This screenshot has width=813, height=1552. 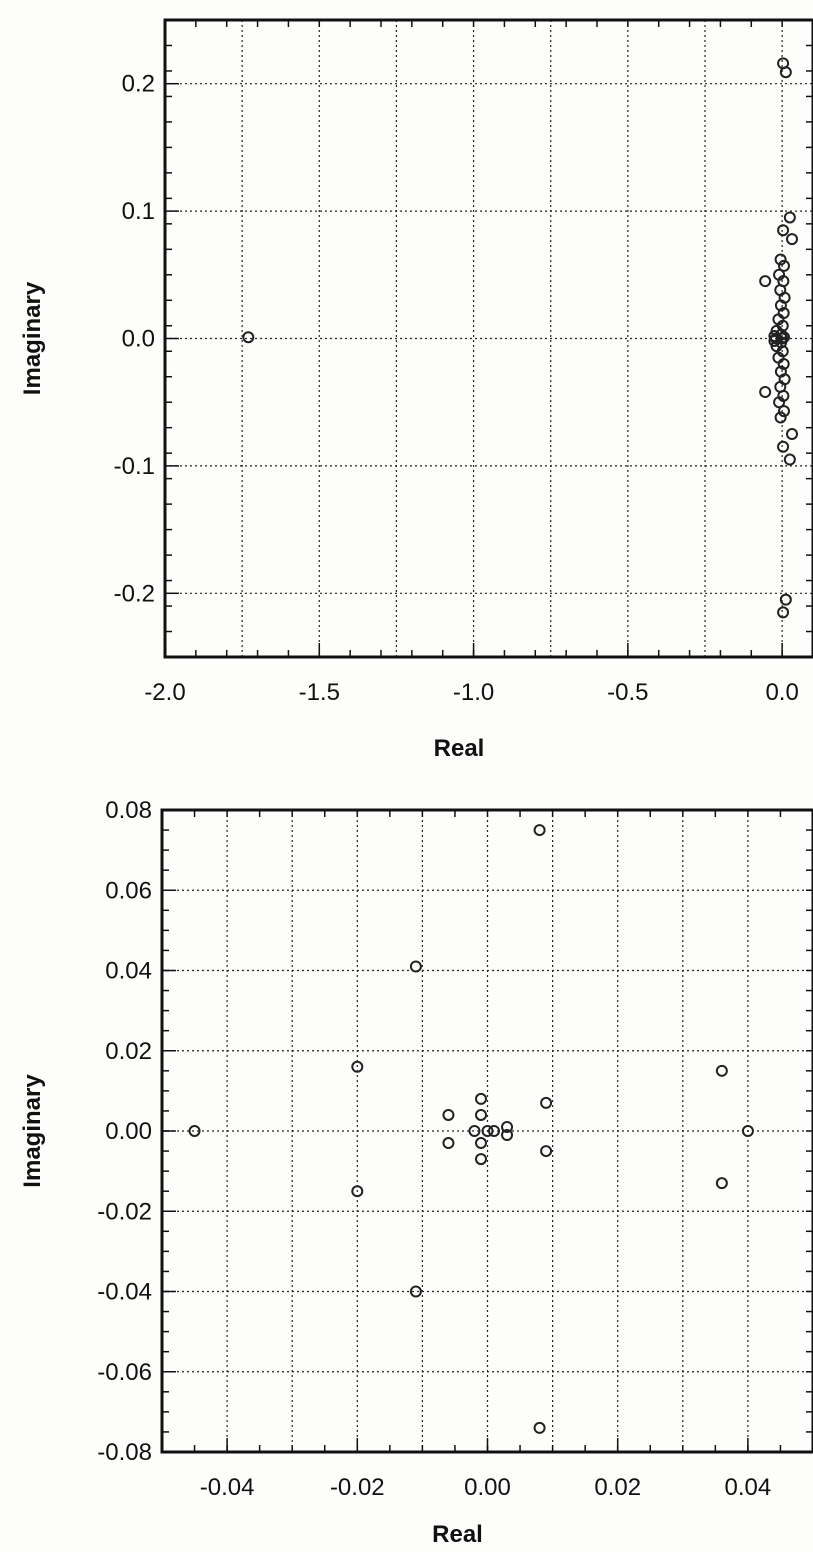 I want to click on y-tick-labels: 0.2 0.1 0.0 -0.1 -0.2, so click(x=134, y=339).